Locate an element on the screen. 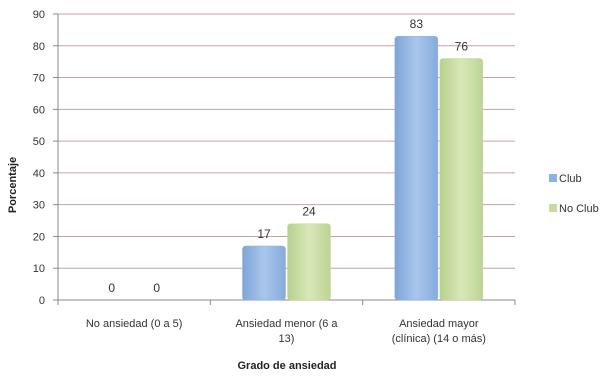  y-tick-label: 50 is located at coordinates (39, 142).